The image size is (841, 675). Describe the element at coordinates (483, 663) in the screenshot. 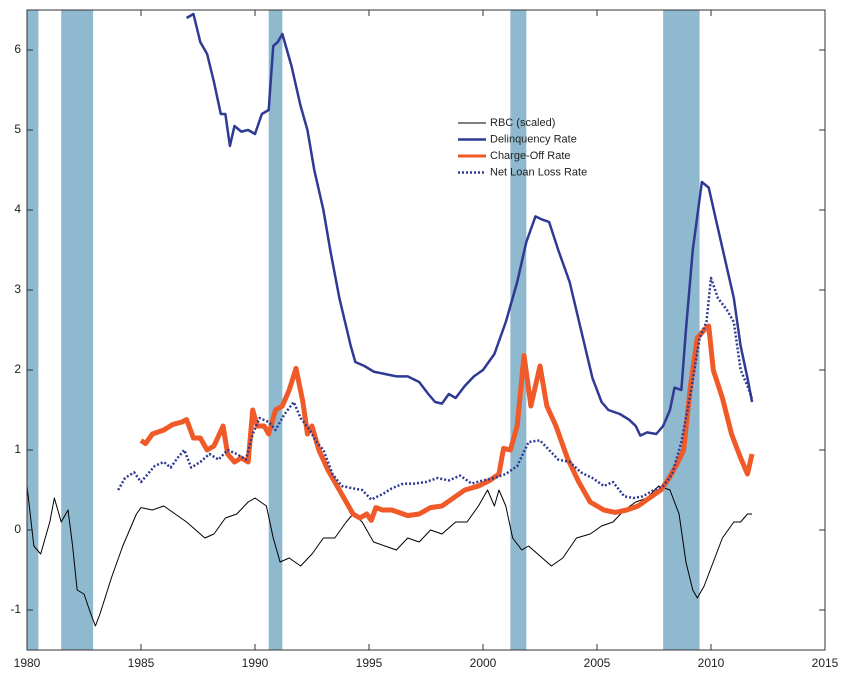

I see `x-tick-label: 2000` at that location.